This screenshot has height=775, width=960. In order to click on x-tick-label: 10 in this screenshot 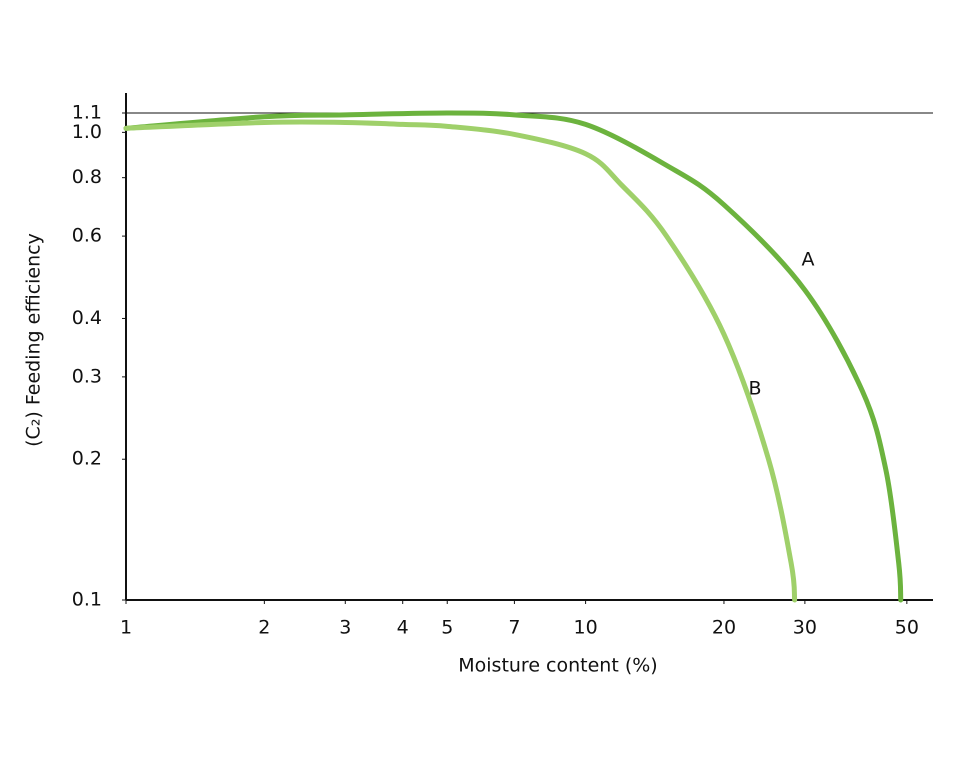, I will do `click(586, 628)`.